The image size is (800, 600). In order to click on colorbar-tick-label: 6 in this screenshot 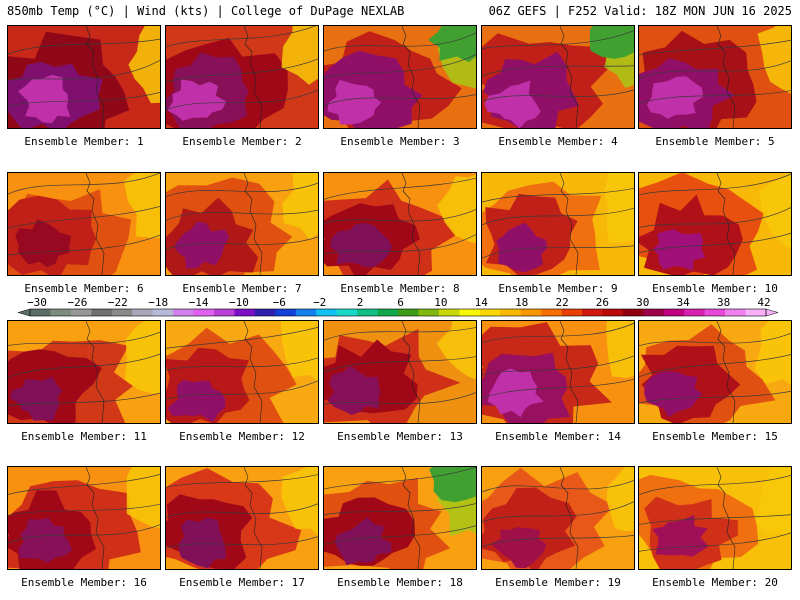, I will do `click(400, 302)`.